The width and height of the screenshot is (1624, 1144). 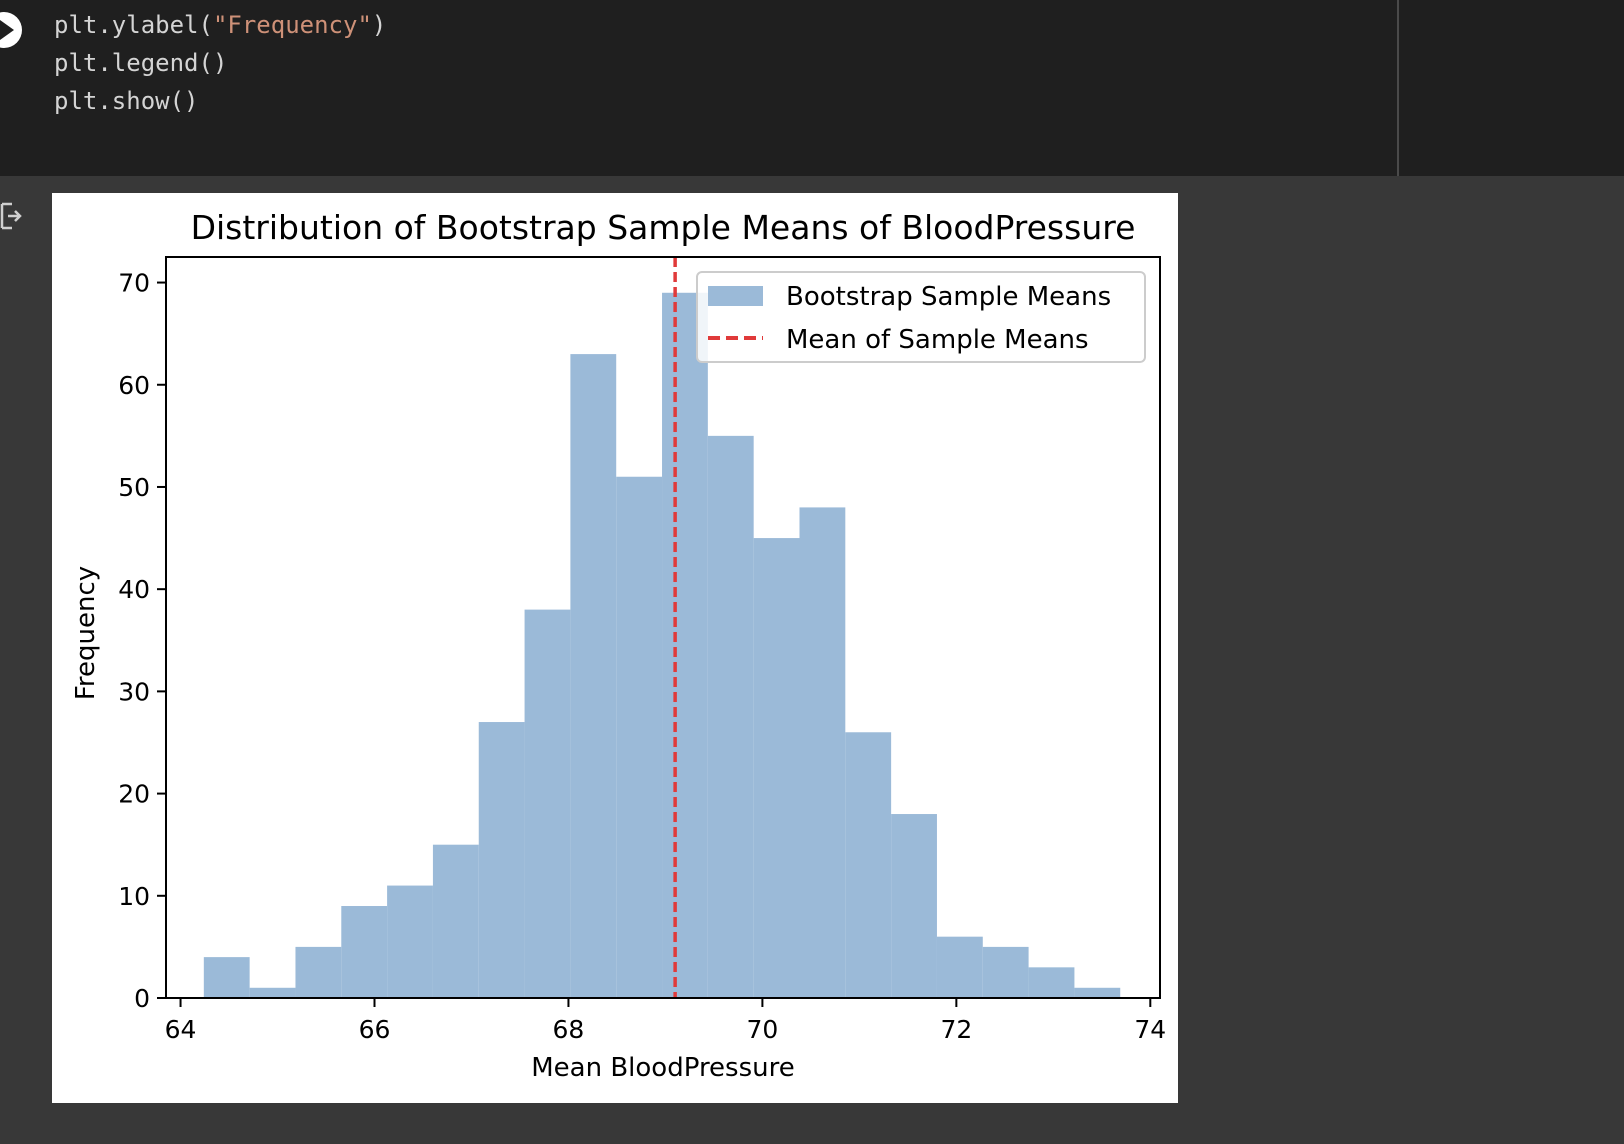 I want to click on y-tick-label: 0, so click(x=142, y=998).